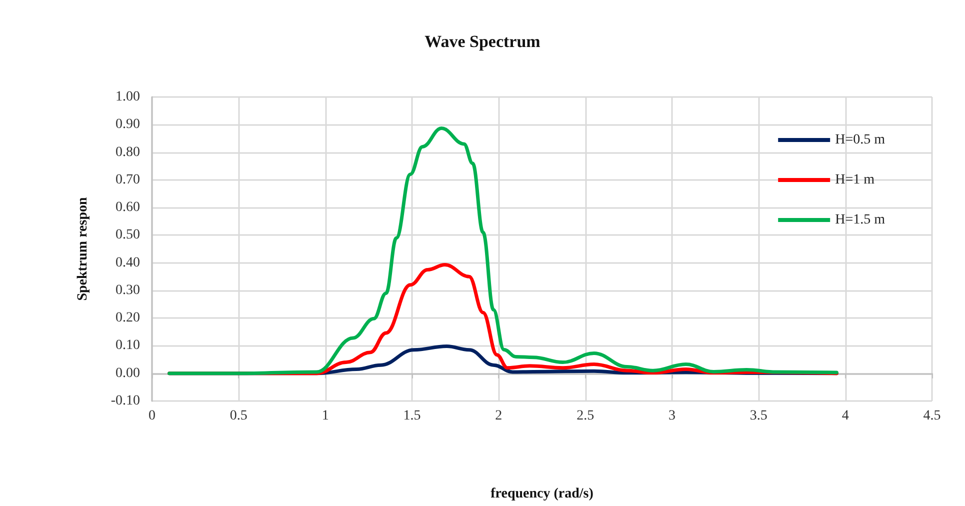 The width and height of the screenshot is (965, 506). What do you see at coordinates (482, 41) in the screenshot?
I see `chart-title: Wave Spectrum` at bounding box center [482, 41].